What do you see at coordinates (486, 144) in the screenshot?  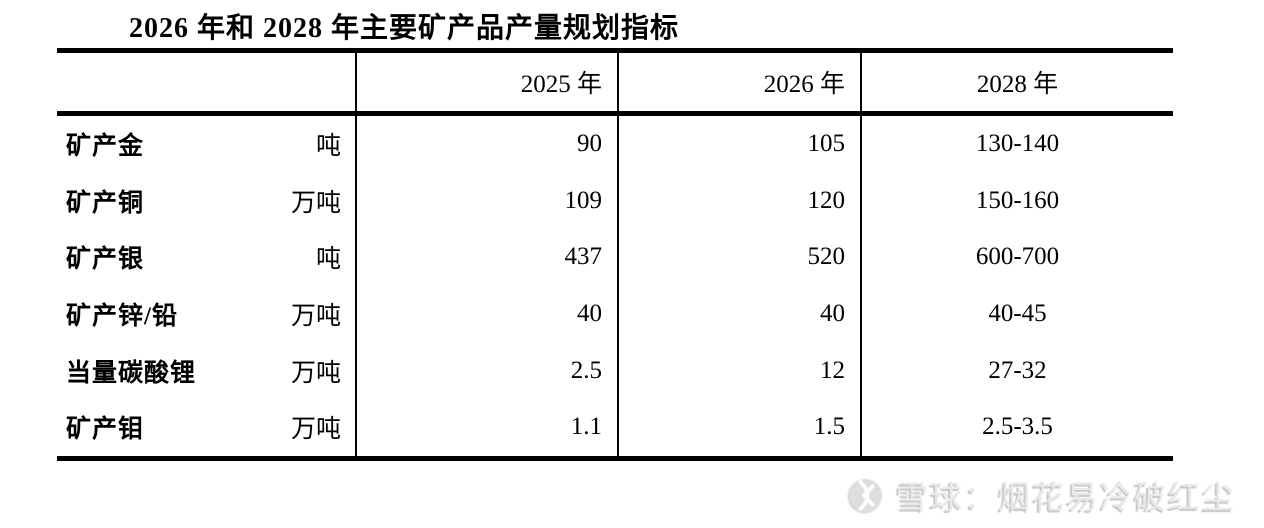 I see `value-2025: 90` at bounding box center [486, 144].